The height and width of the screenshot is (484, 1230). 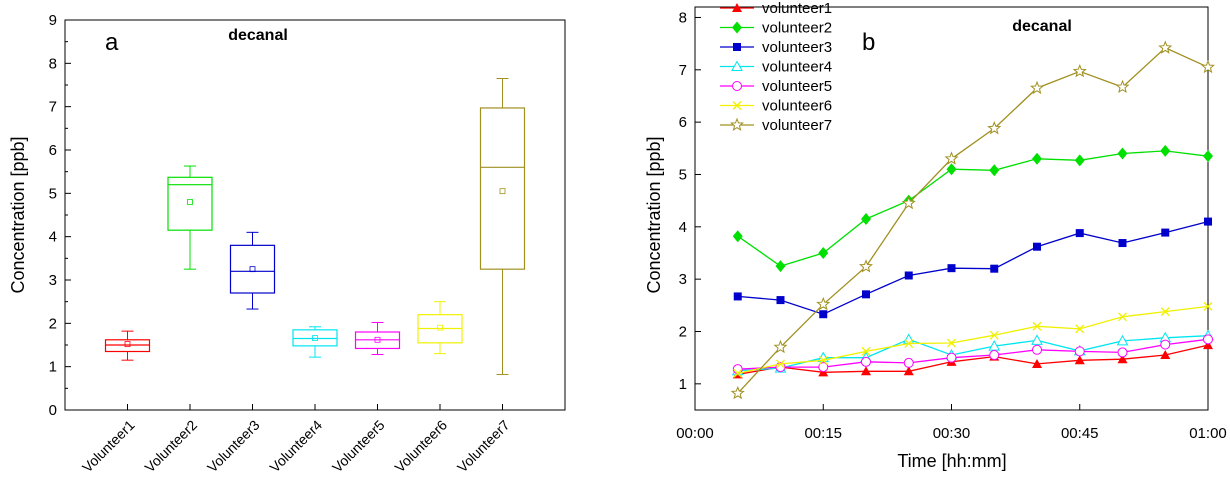 I want to click on box-iqr, so click(x=127, y=346).